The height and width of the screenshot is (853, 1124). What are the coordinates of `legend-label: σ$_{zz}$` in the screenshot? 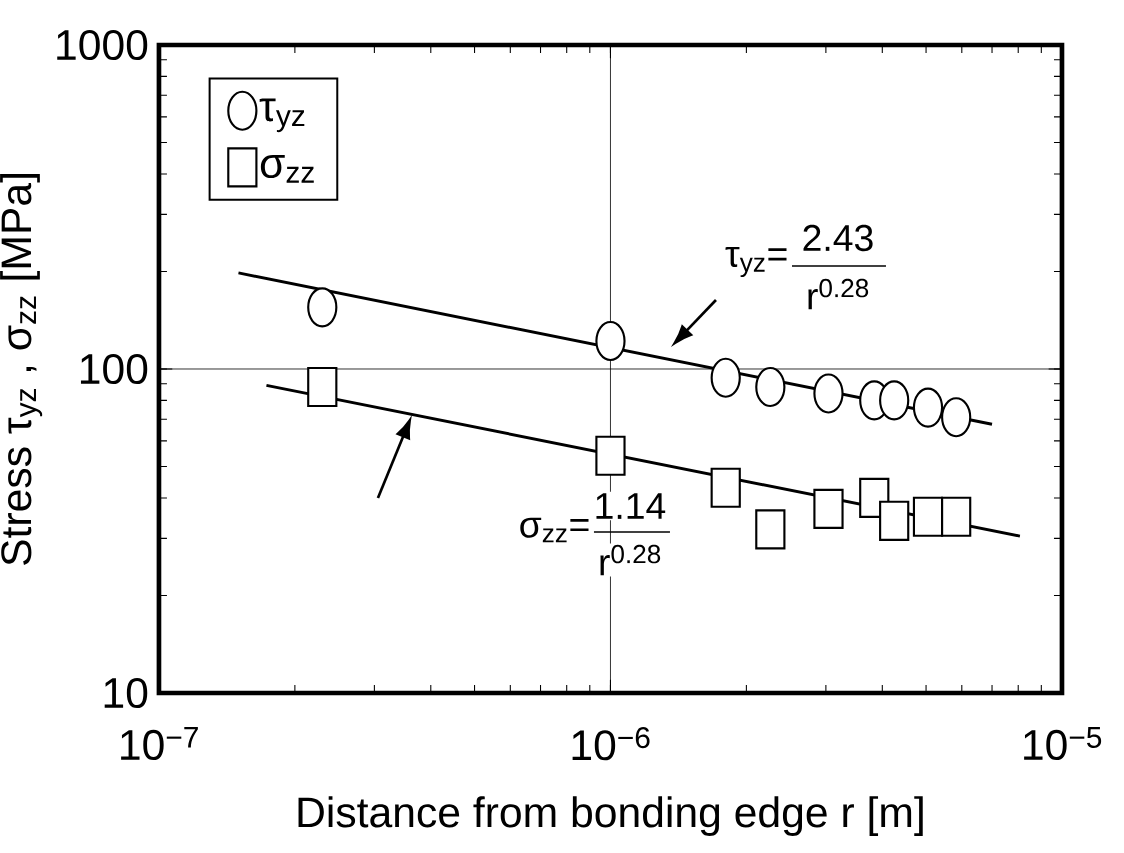 It's located at (287, 169).